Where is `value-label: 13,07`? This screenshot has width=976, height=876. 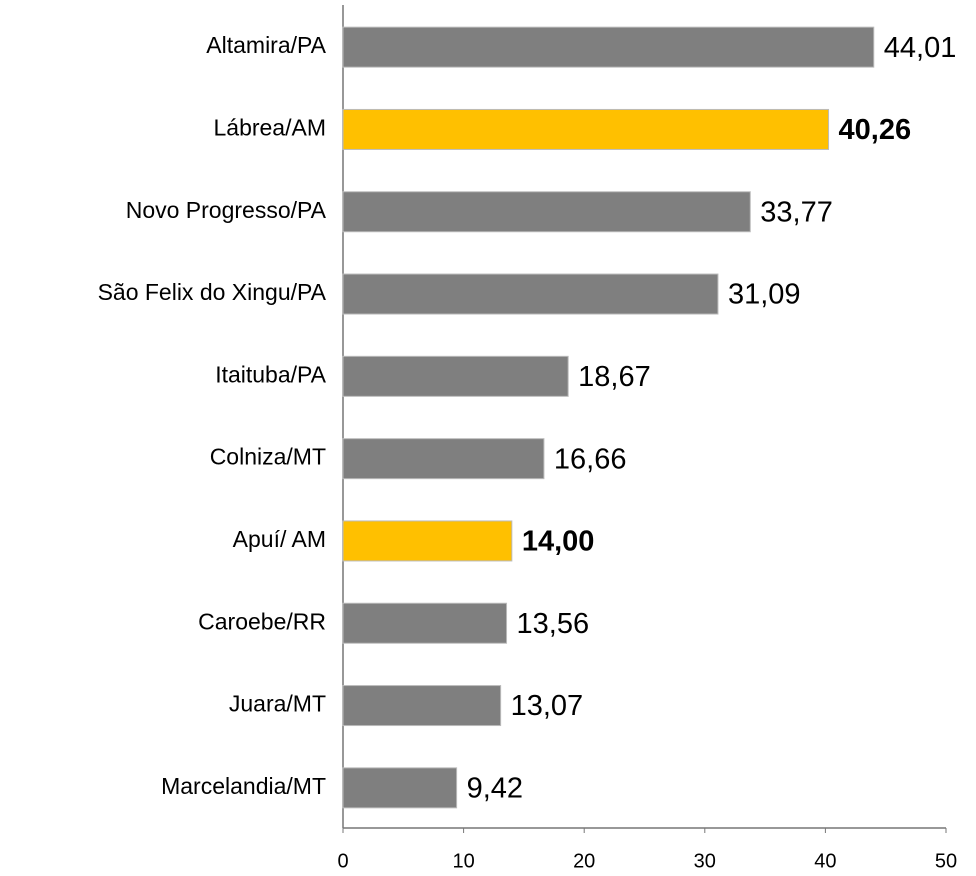
value-label: 13,07 is located at coordinates (547, 706).